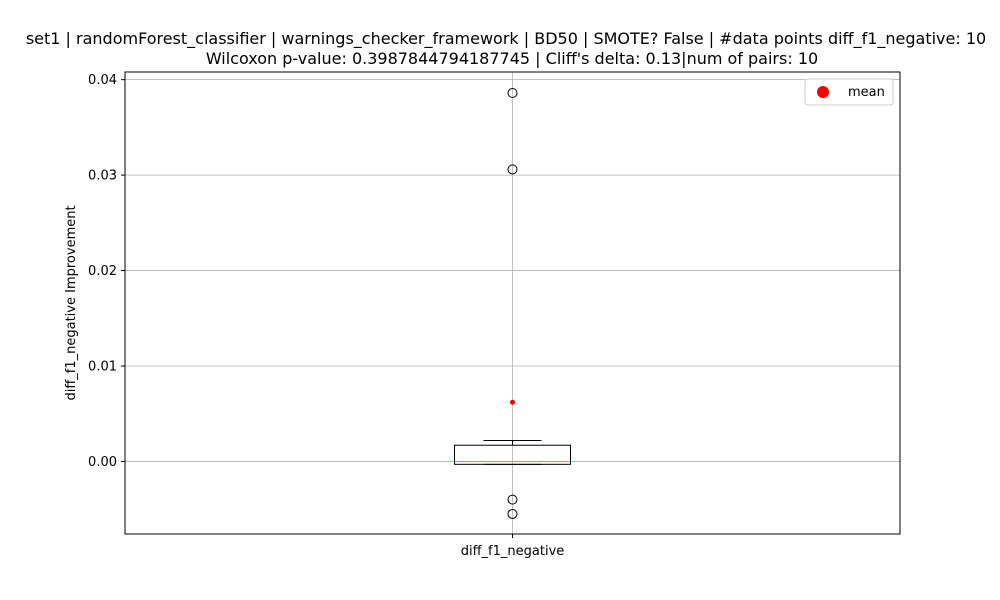 The image size is (1000, 600). I want to click on y-axis-label: diff_f1_negative Improvement, so click(71, 302).